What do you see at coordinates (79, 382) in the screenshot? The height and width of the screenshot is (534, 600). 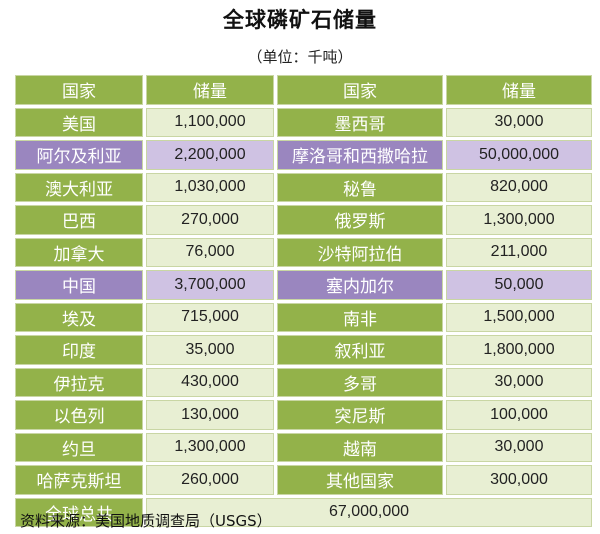 I see `country-cell: 伊拉克` at bounding box center [79, 382].